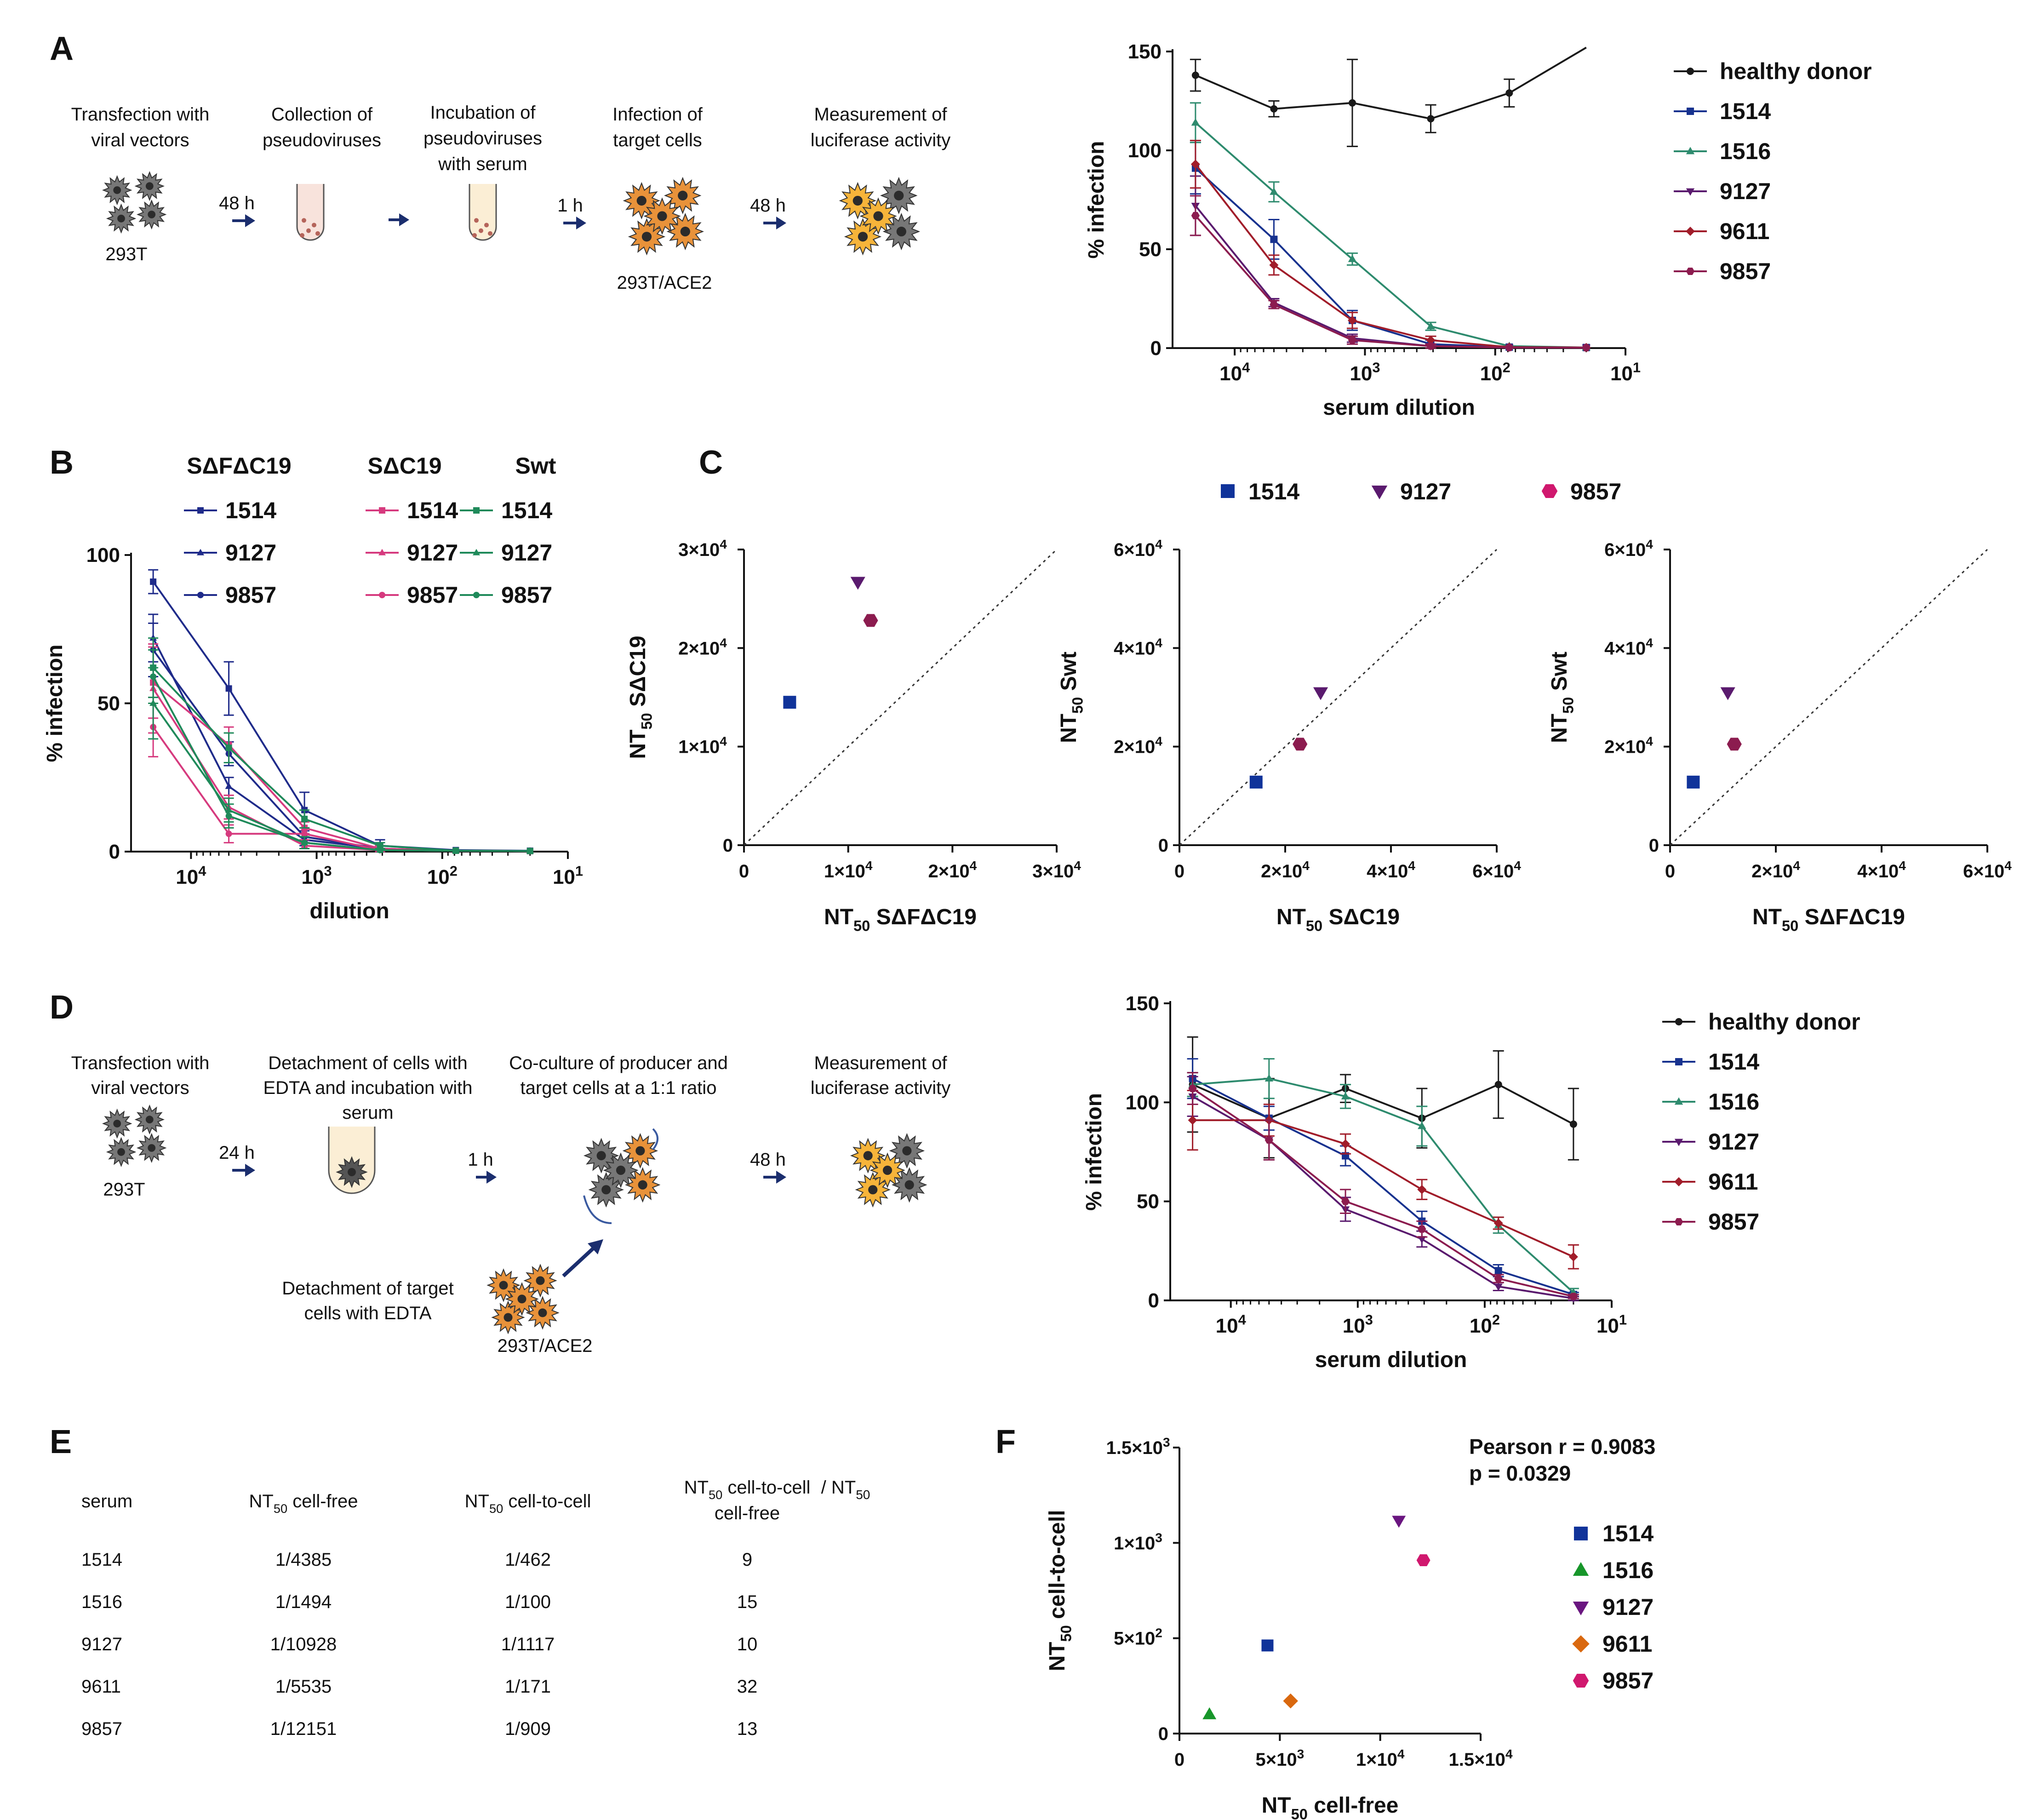  What do you see at coordinates (578, 1262) in the screenshot?
I see `arrow-shaft` at bounding box center [578, 1262].